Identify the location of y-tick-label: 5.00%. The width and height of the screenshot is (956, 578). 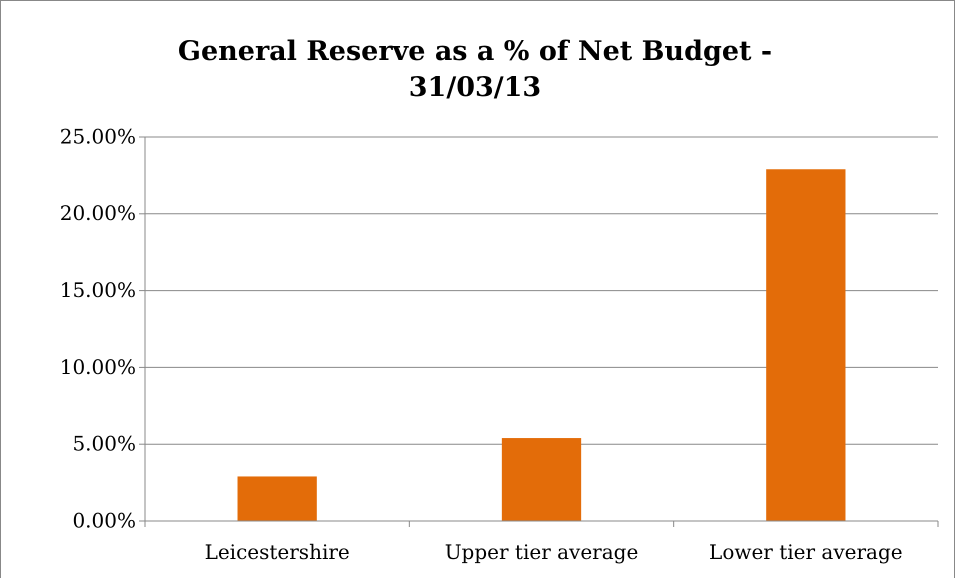
(104, 444).